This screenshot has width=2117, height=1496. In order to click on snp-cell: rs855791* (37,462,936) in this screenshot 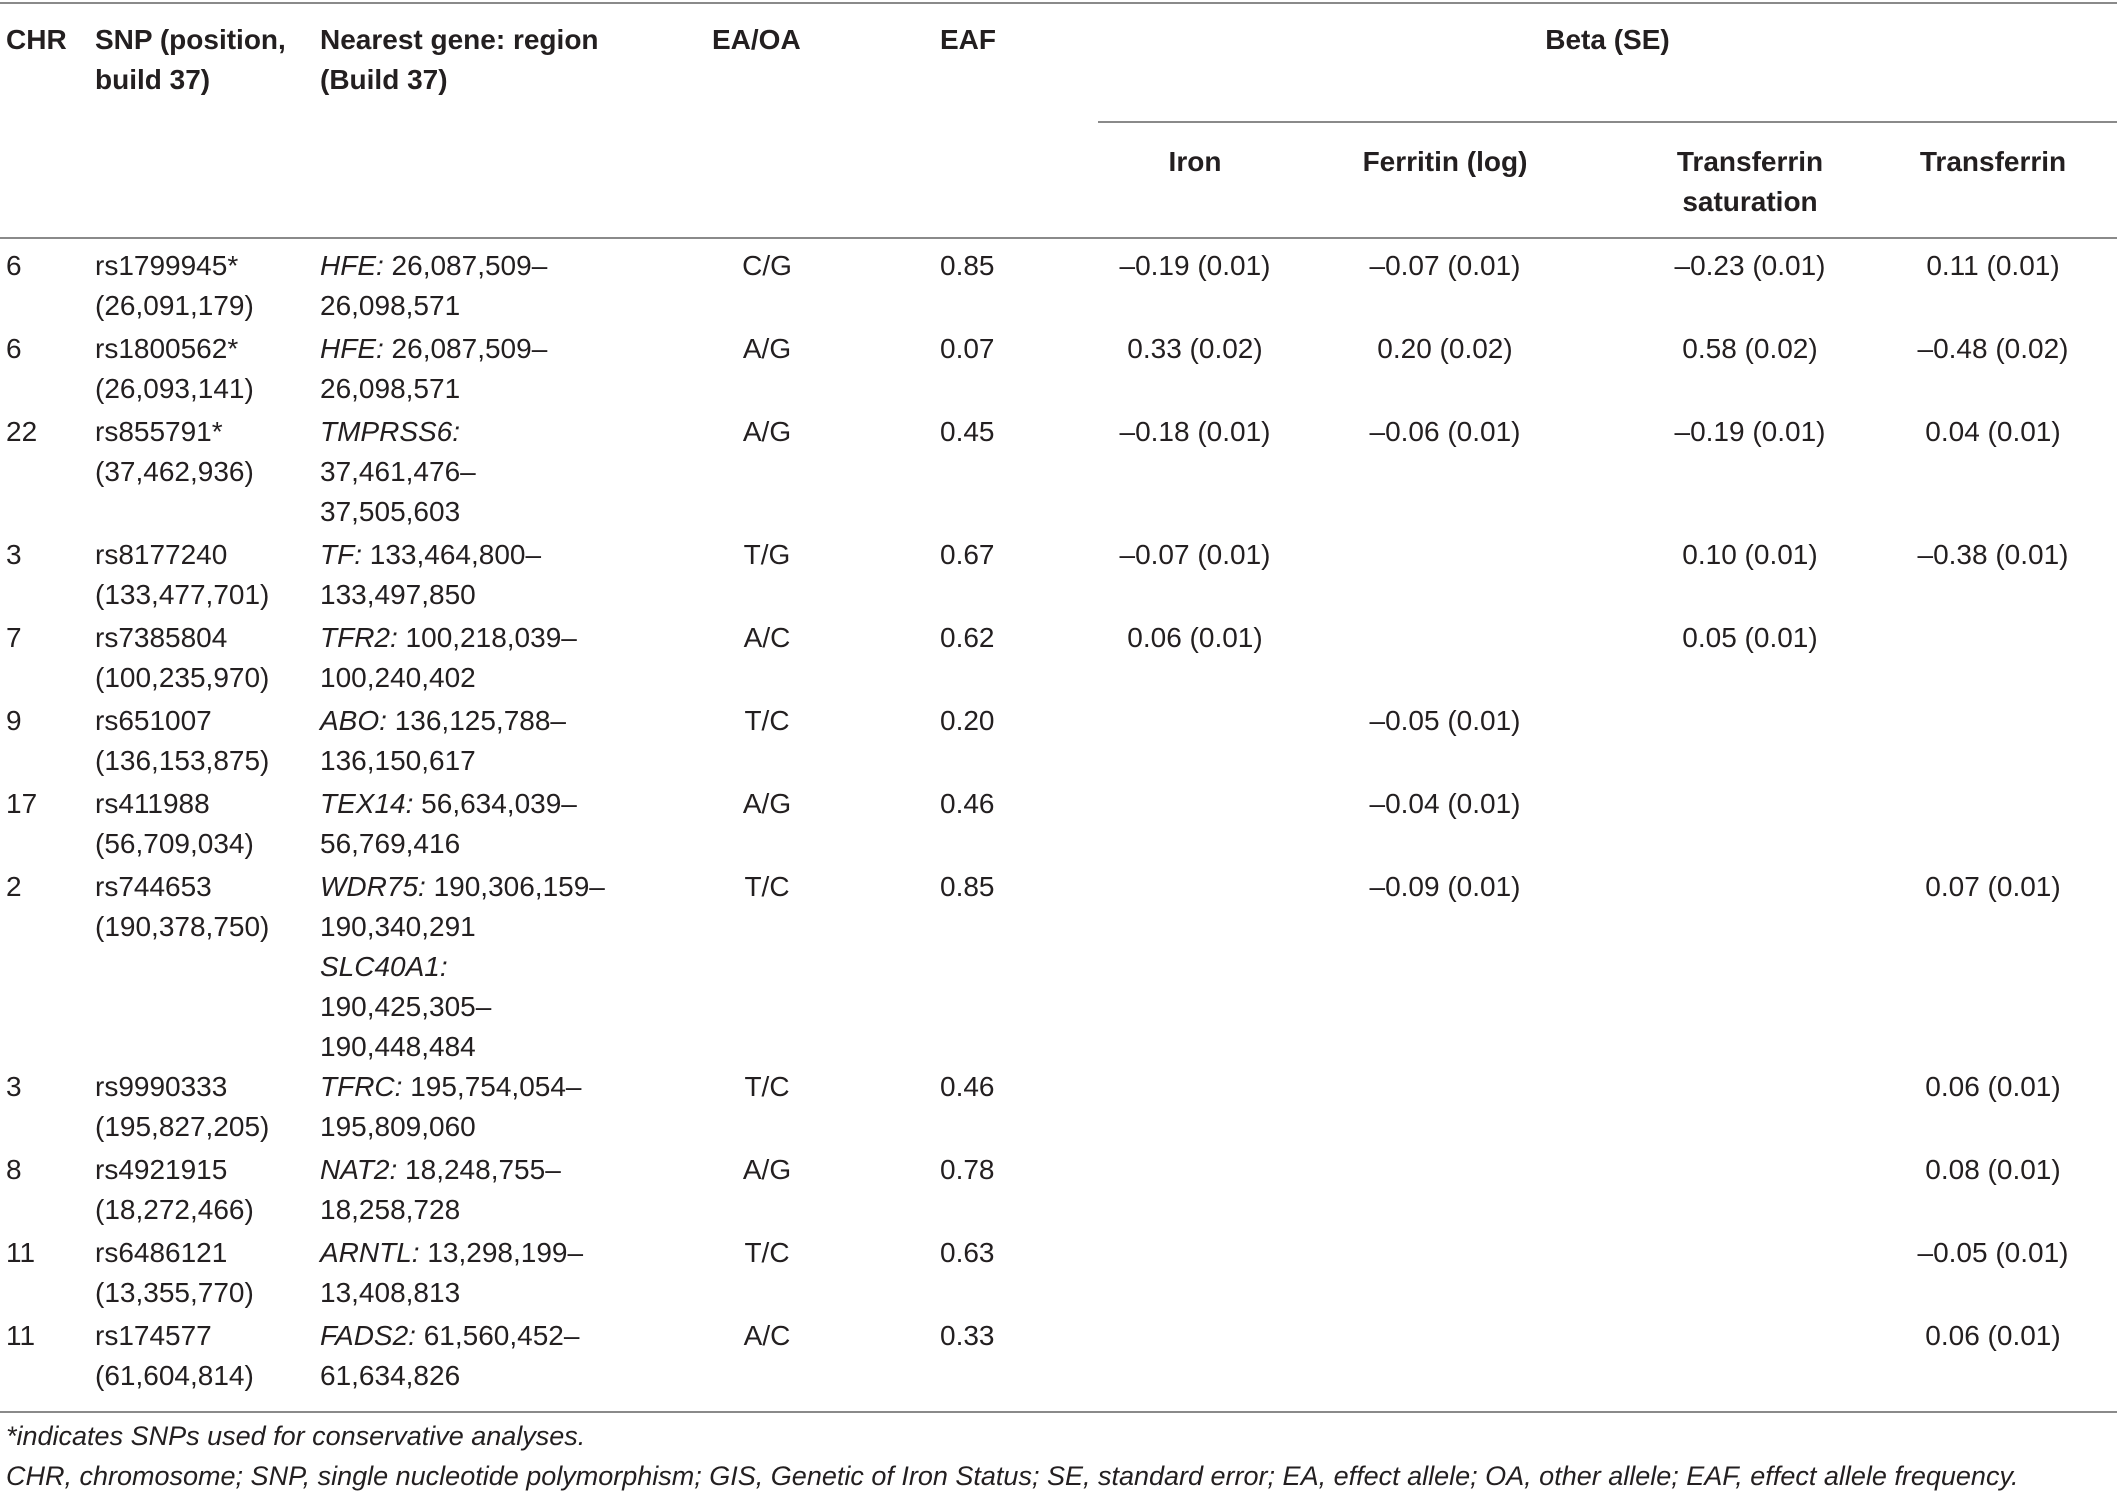, I will do `click(174, 452)`.